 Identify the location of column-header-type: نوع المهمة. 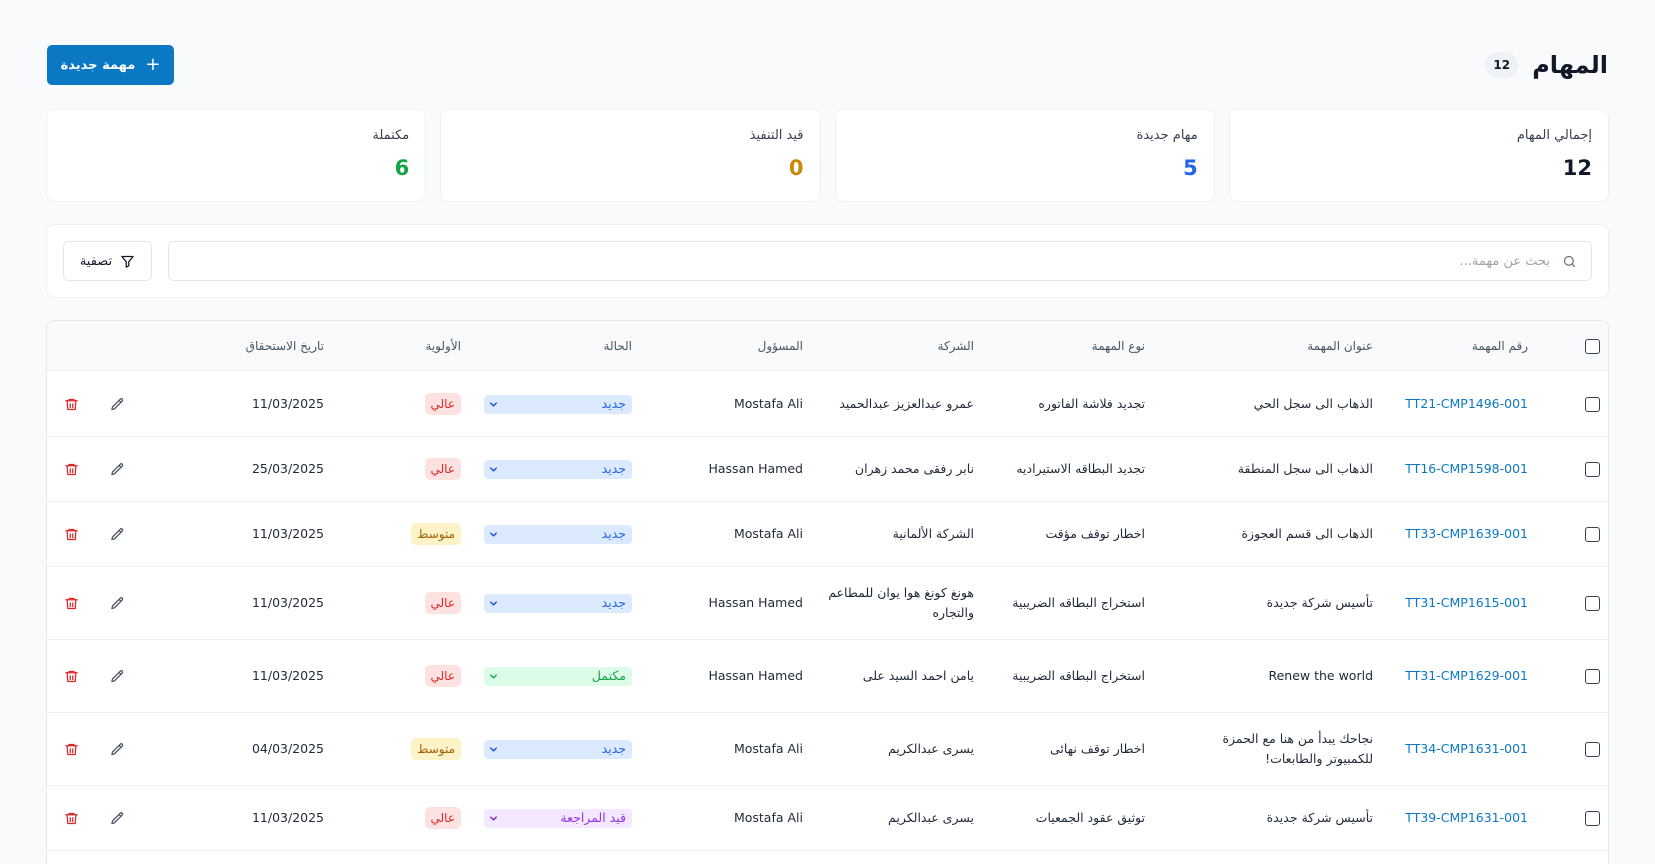
(1118, 346).